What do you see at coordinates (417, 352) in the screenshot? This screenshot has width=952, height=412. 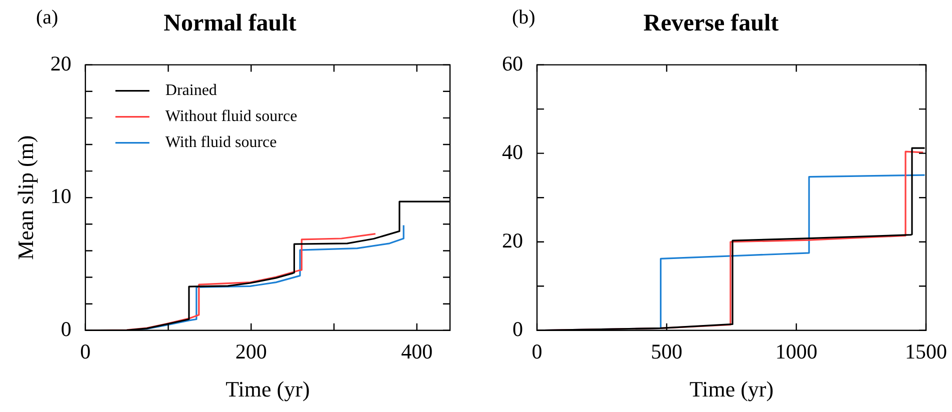 I see `x-tick-label: 400` at bounding box center [417, 352].